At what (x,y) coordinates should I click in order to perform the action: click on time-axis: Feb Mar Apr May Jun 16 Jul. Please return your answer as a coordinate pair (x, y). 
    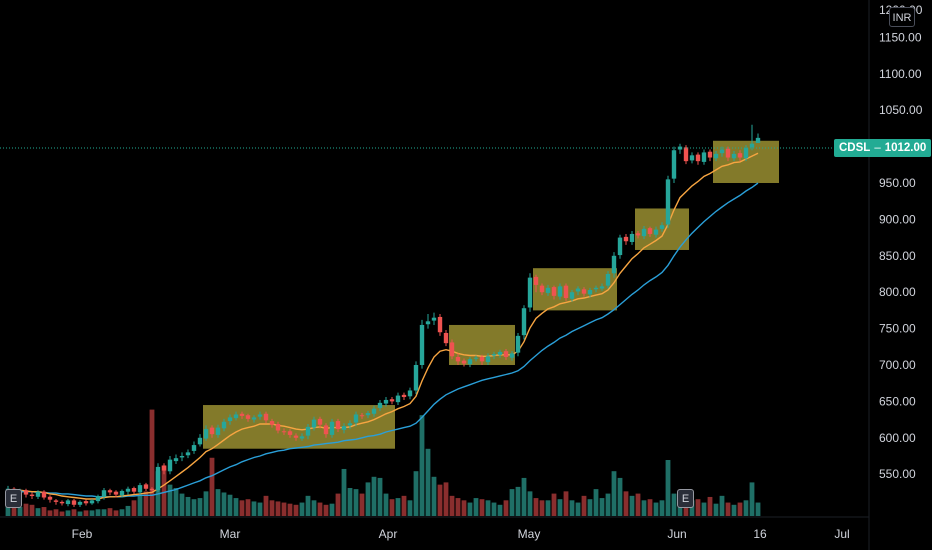
    Looking at the image, I should click on (461, 534).